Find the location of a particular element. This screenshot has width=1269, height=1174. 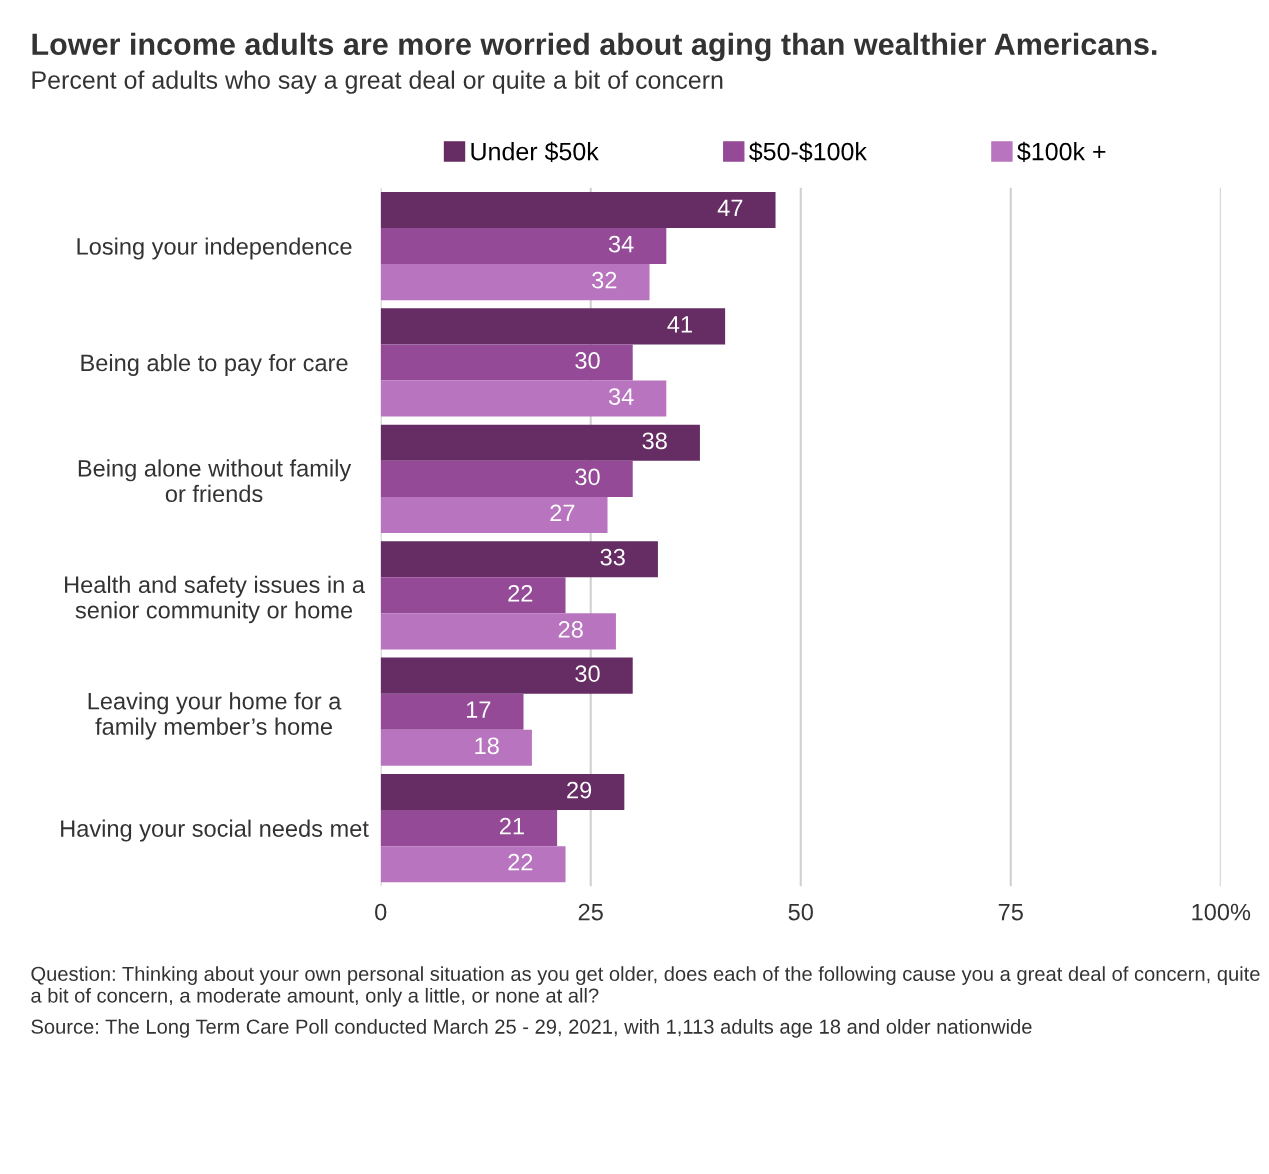

data-label: 28 is located at coordinates (570, 629).